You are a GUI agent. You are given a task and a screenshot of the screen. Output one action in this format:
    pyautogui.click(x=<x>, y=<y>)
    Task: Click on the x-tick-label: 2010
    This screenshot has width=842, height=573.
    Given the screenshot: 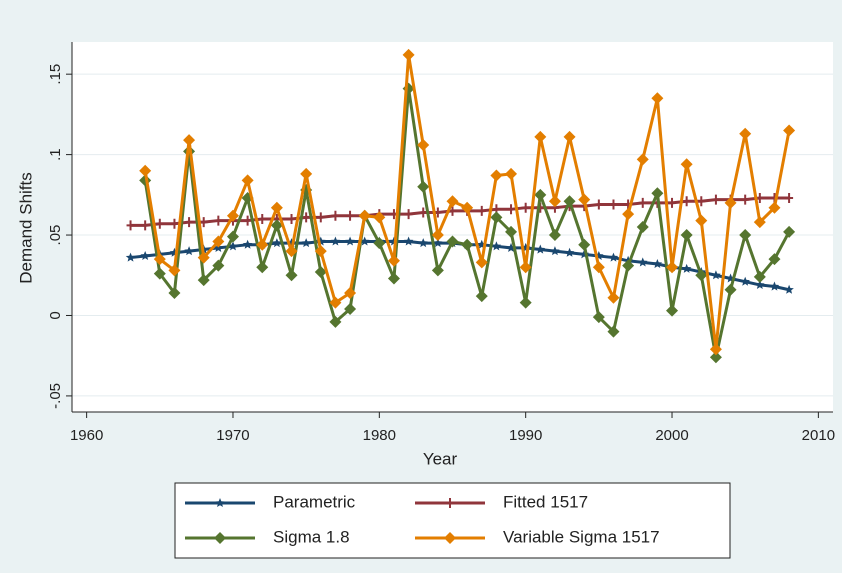 What is the action you would take?
    pyautogui.click(x=818, y=435)
    